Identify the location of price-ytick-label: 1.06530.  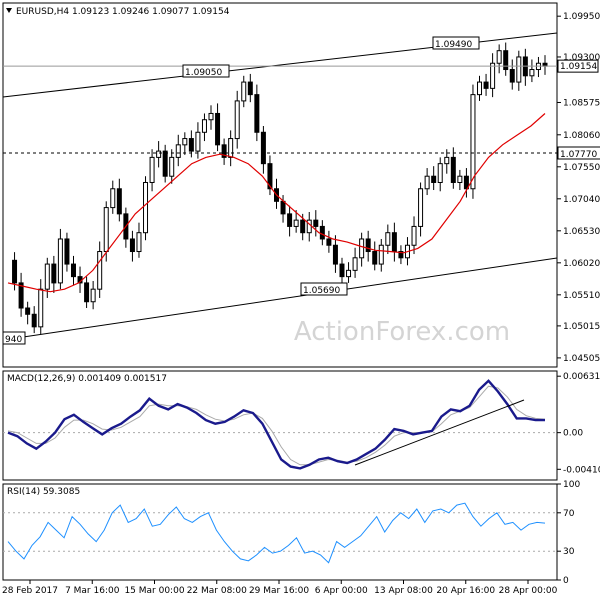
(581, 232).